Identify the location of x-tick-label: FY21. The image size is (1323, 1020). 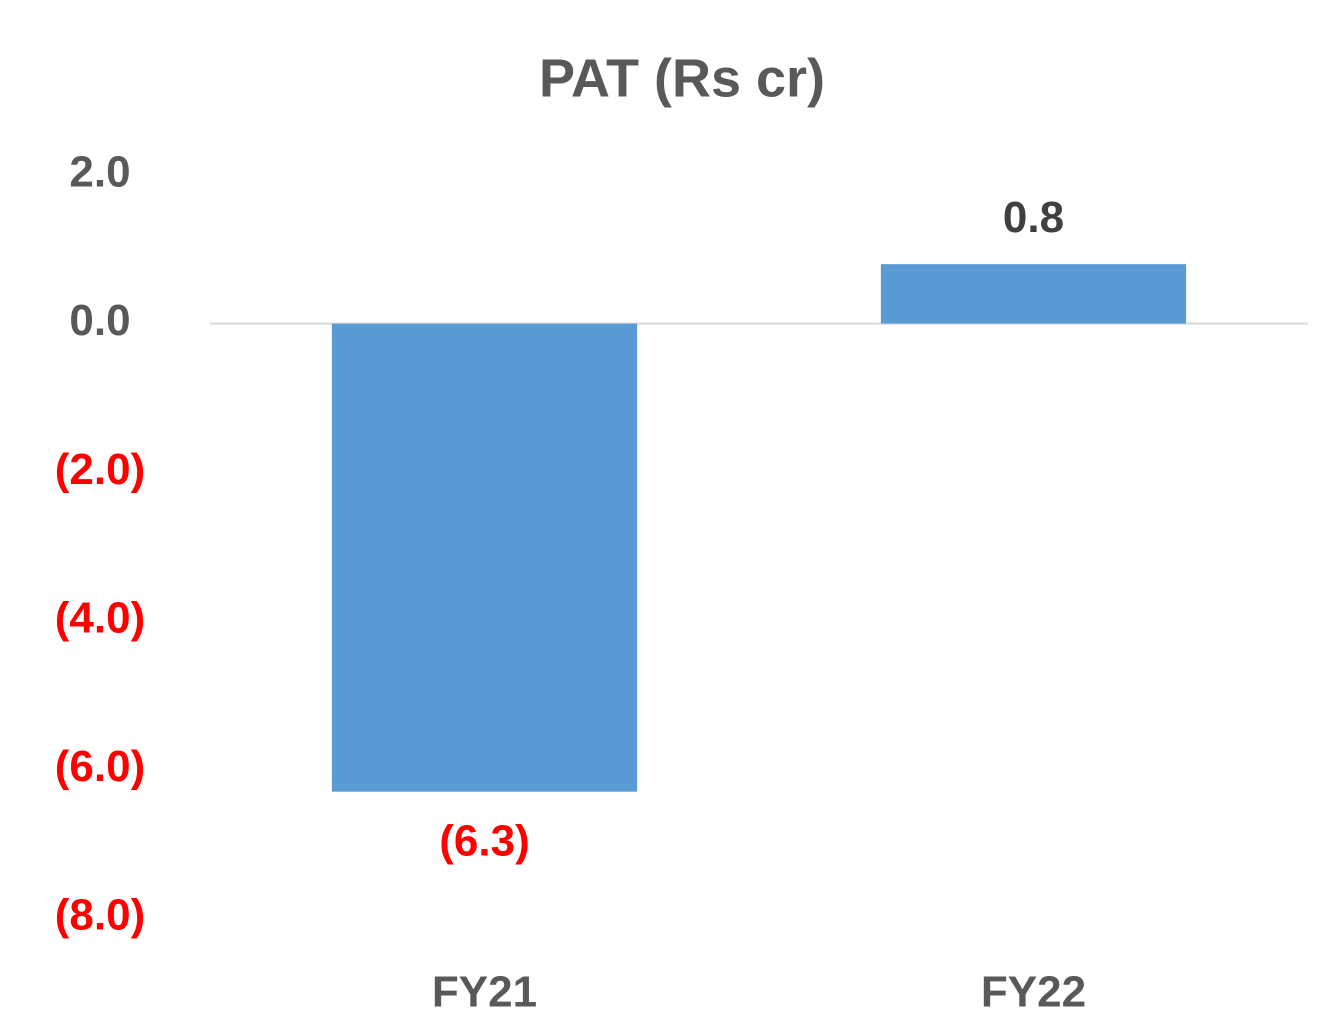
(484, 992).